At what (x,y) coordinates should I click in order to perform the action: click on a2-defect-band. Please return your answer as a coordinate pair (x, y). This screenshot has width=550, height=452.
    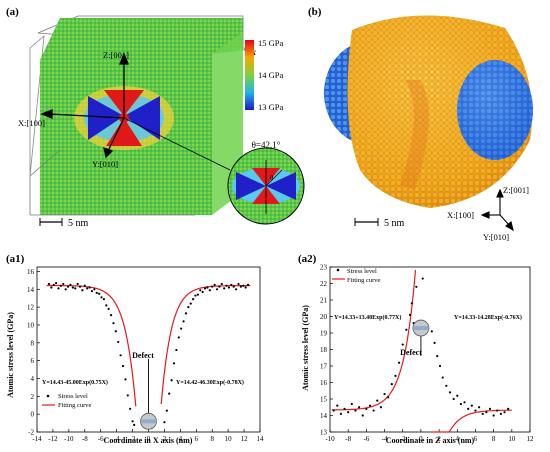
    Looking at the image, I should click on (420, 328).